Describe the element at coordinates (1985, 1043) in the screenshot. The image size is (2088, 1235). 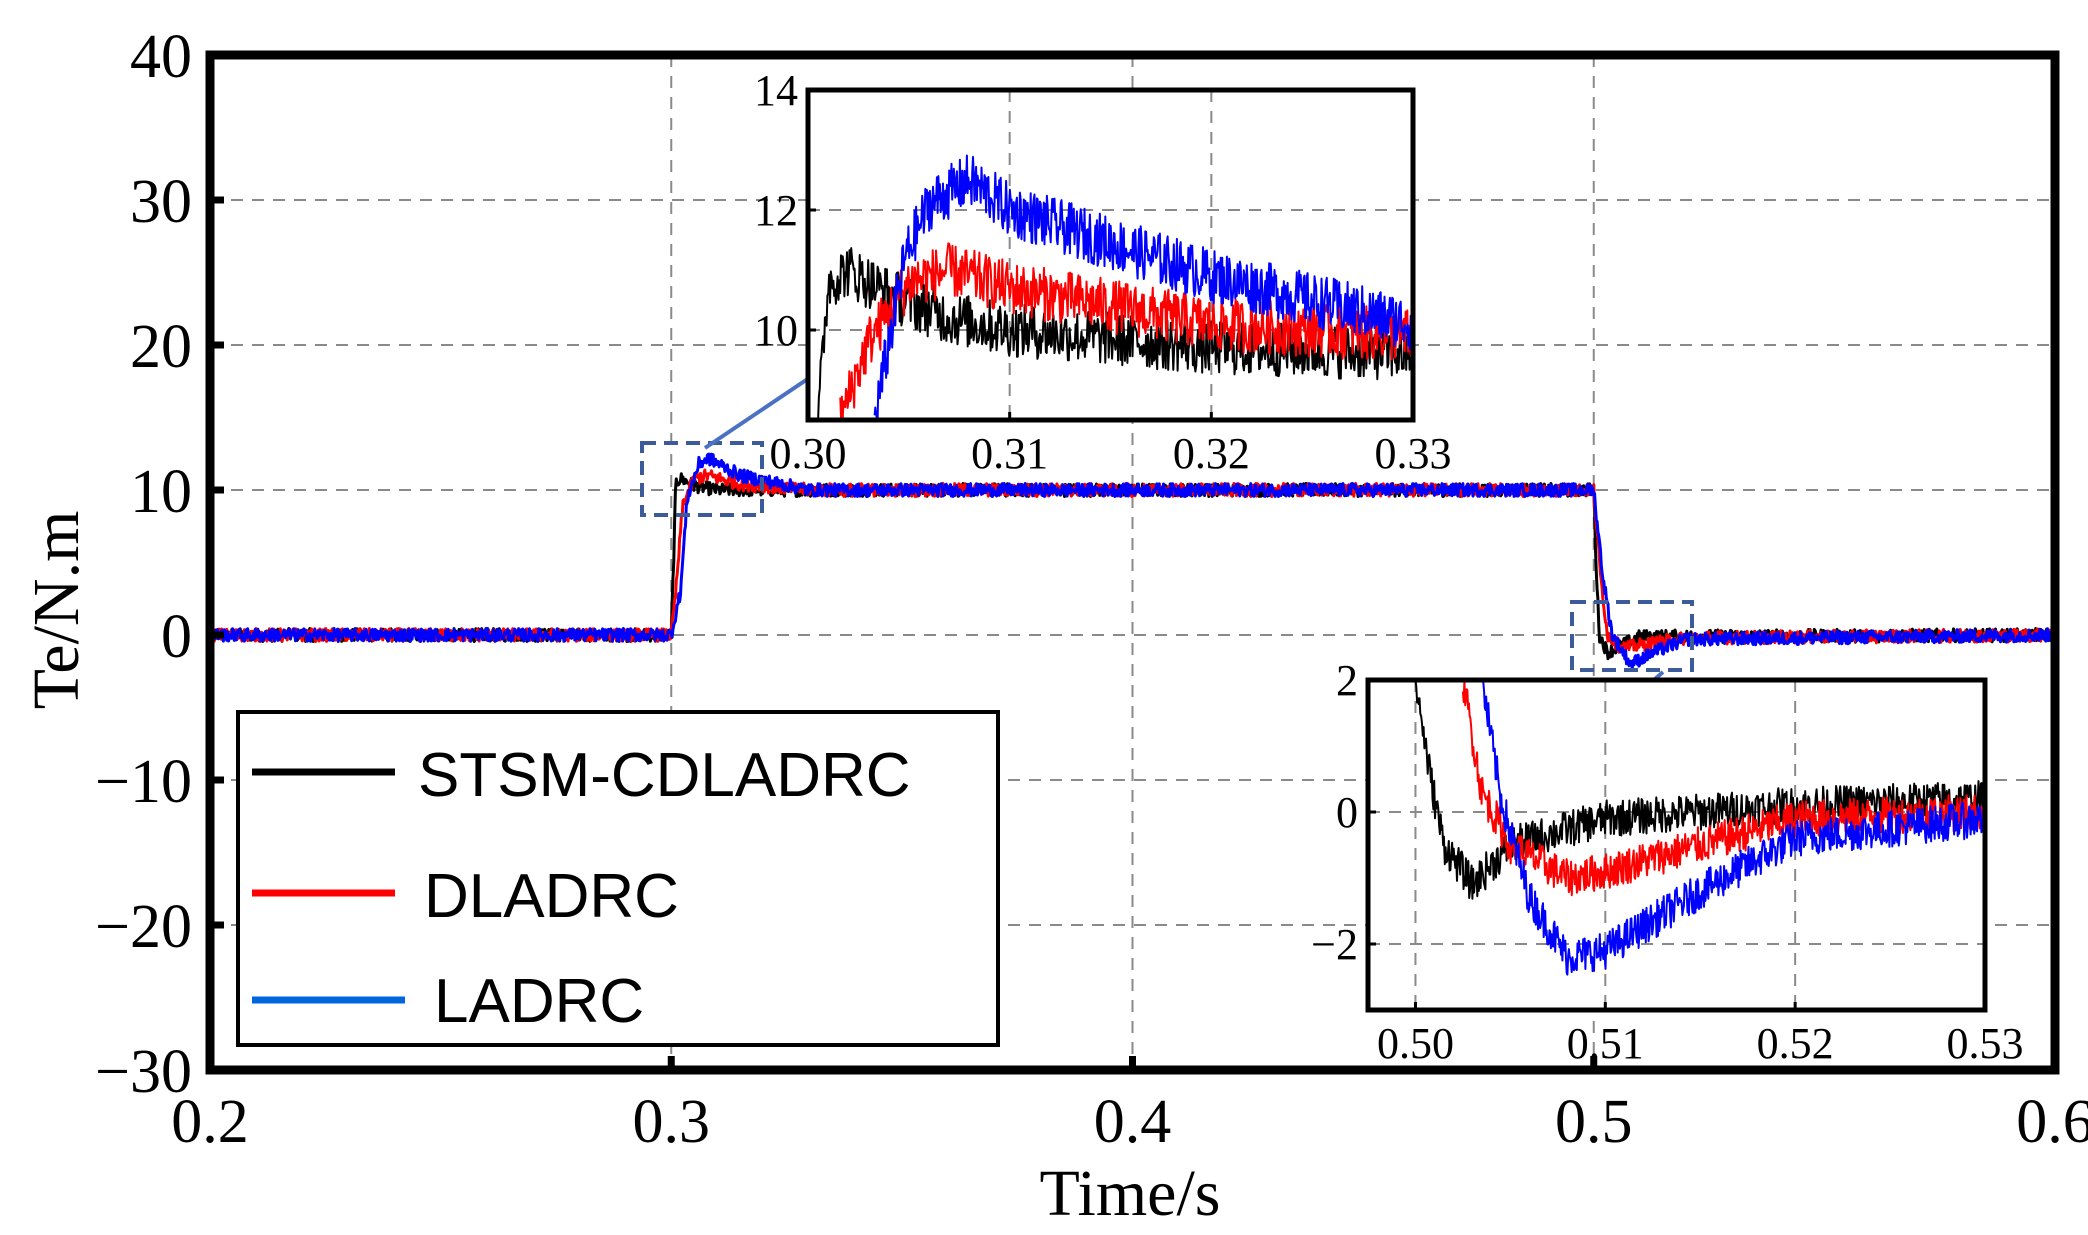
I see `inset-2-xtick-label-3: 0.53` at that location.